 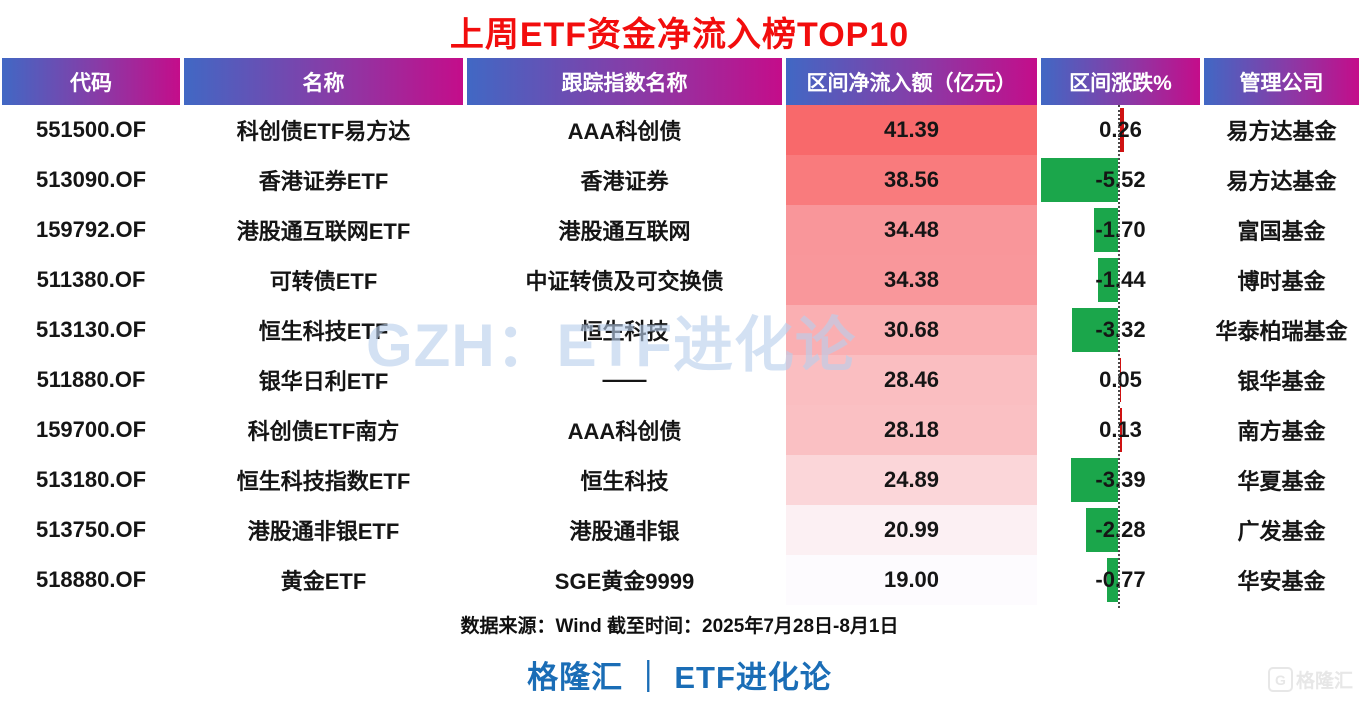 I want to click on name-cell: 科创债ETF南方, so click(x=323, y=430).